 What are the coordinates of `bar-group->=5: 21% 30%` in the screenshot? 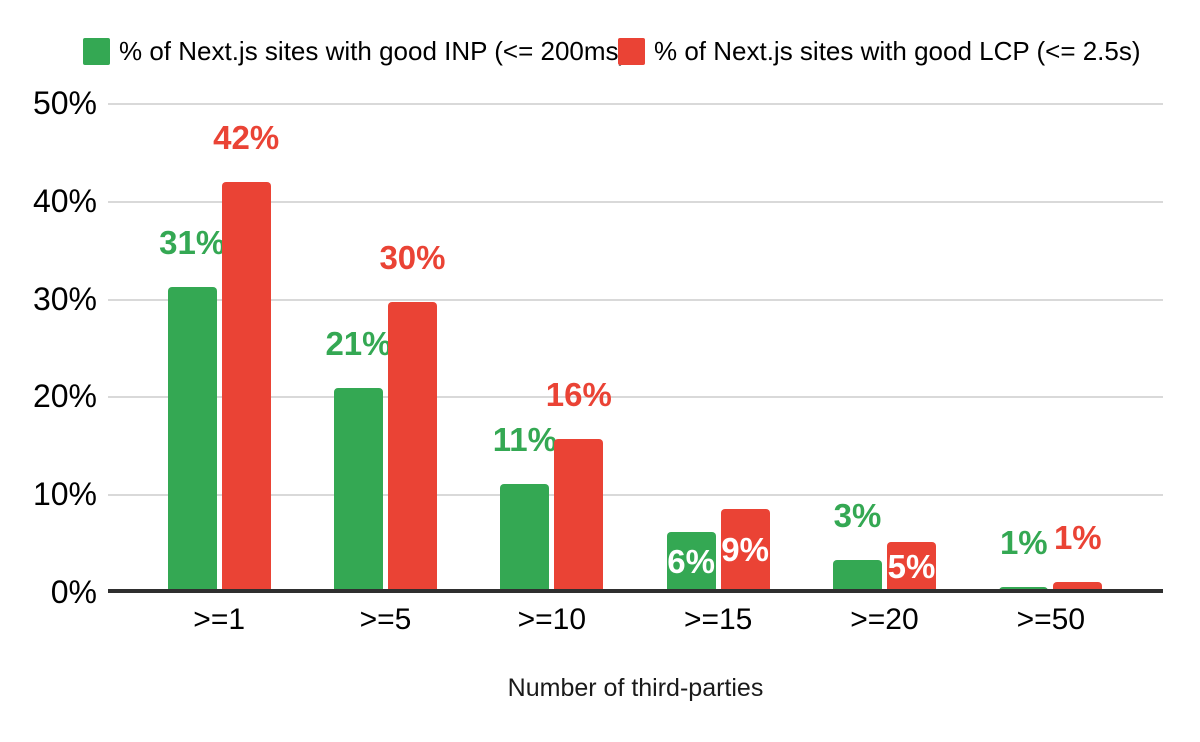 It's located at (385, 347).